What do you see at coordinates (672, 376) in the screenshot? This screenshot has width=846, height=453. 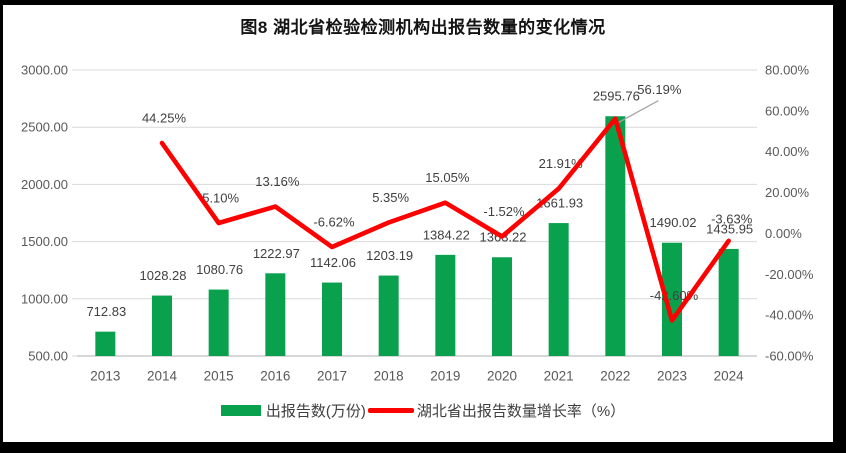 I see `x-axis-label: 2023` at bounding box center [672, 376].